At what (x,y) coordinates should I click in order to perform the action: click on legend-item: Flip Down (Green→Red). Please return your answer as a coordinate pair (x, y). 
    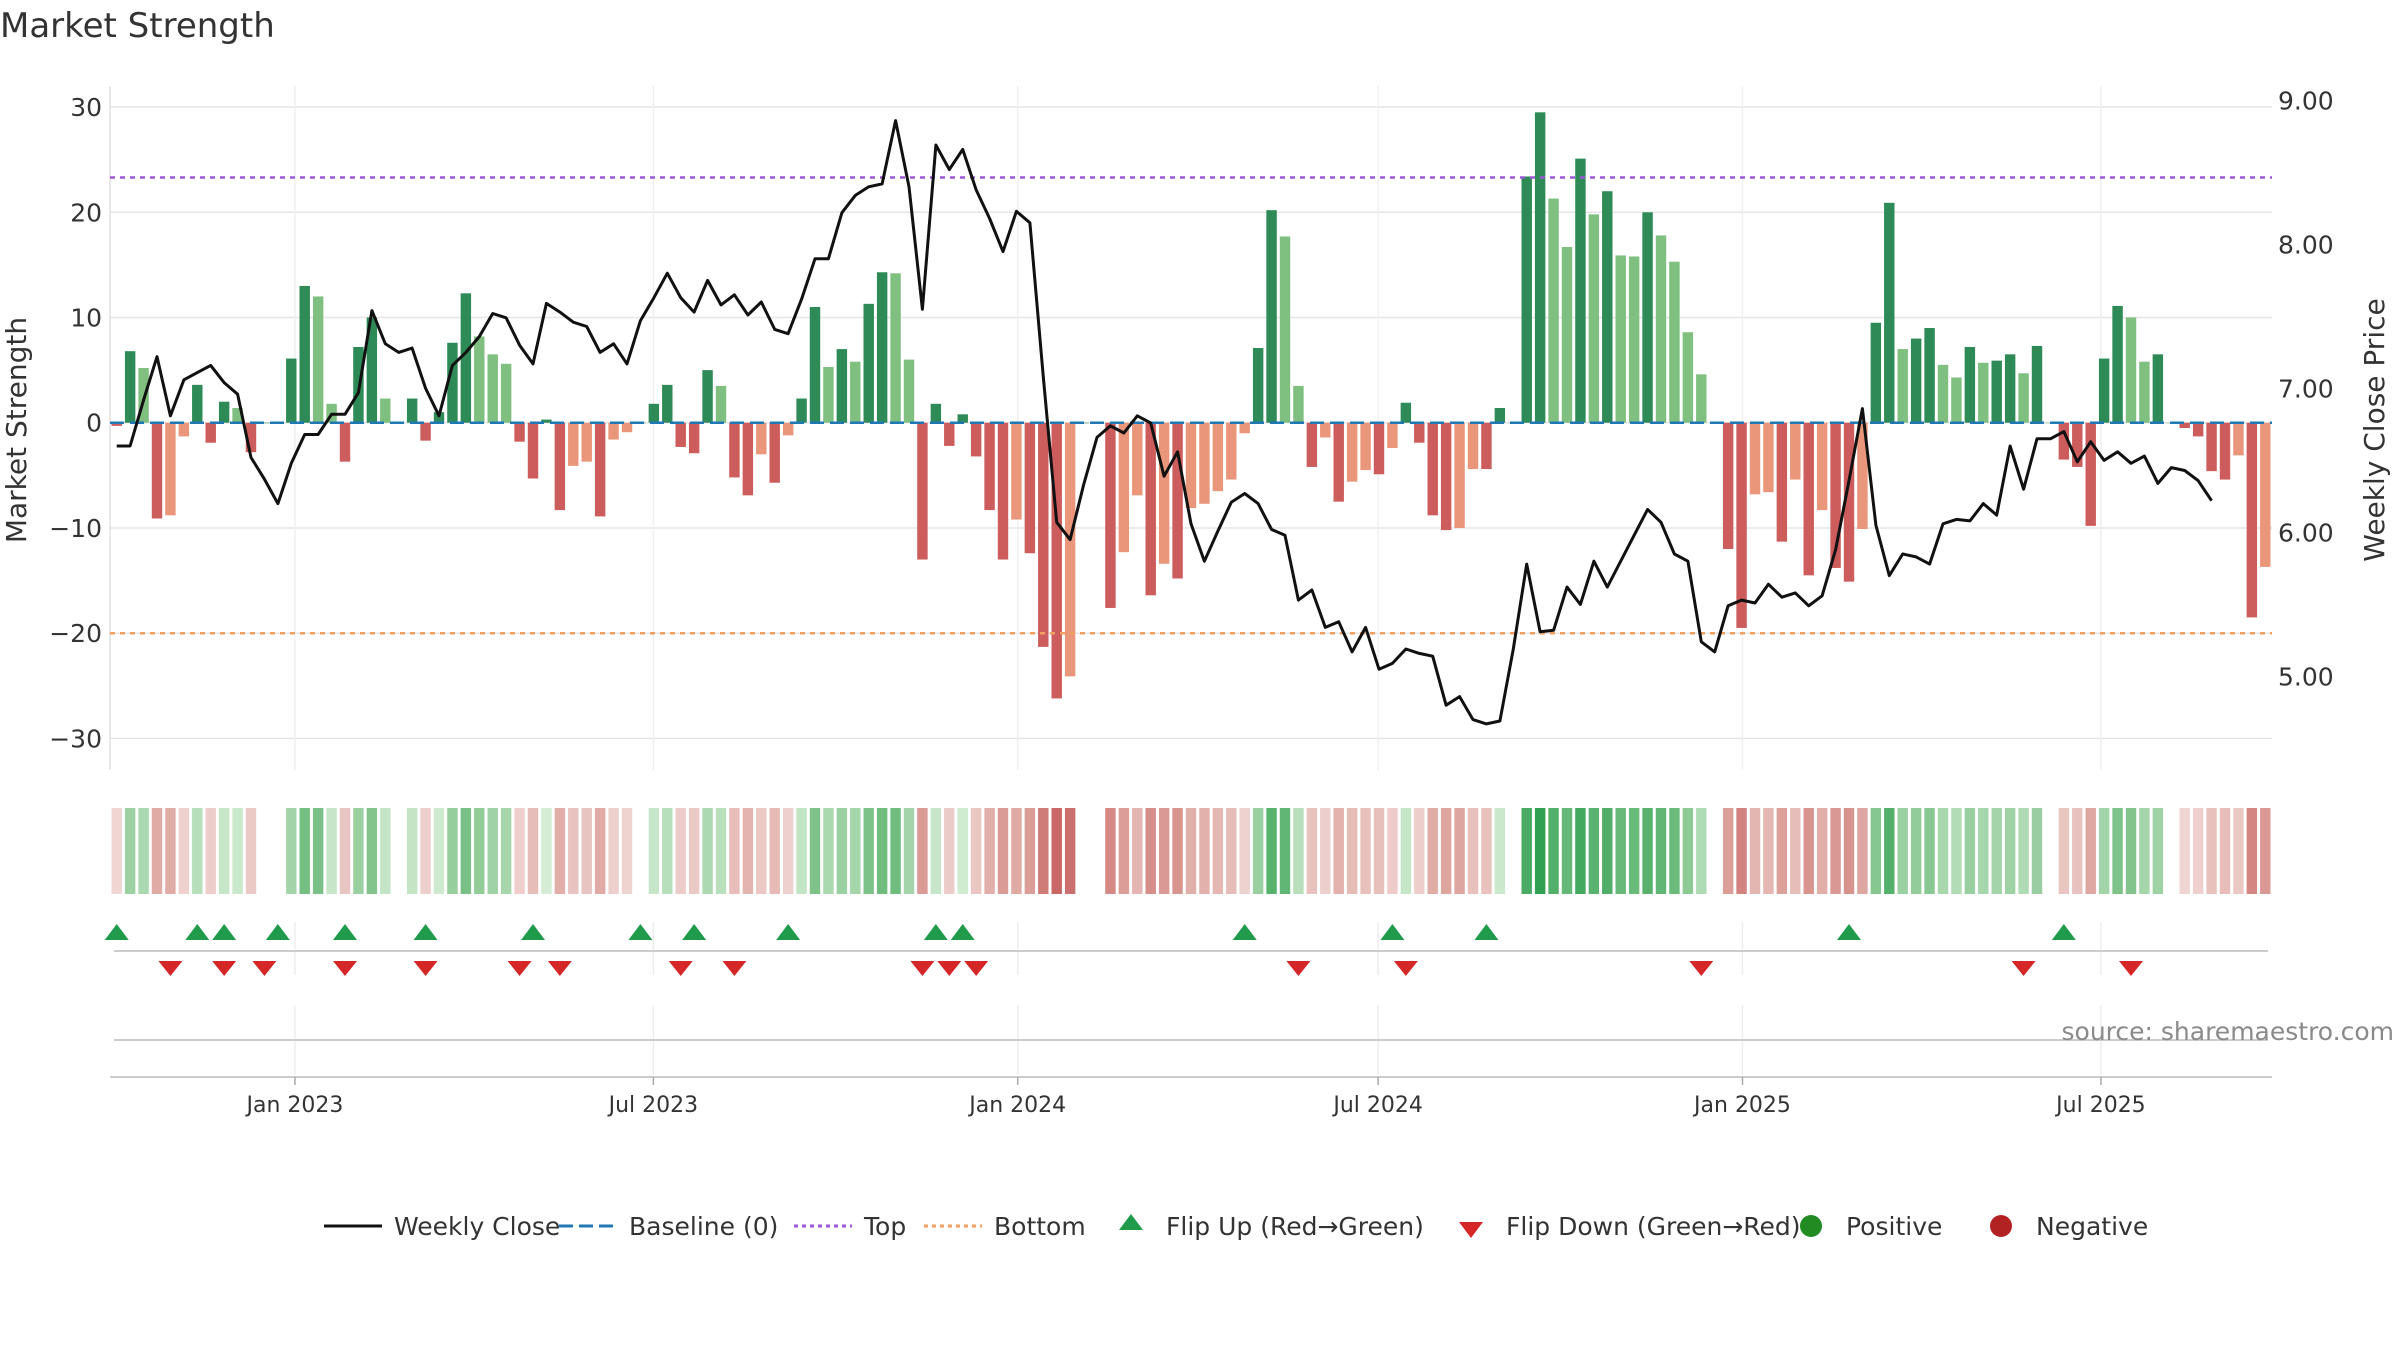
    Looking at the image, I should click on (1630, 1226).